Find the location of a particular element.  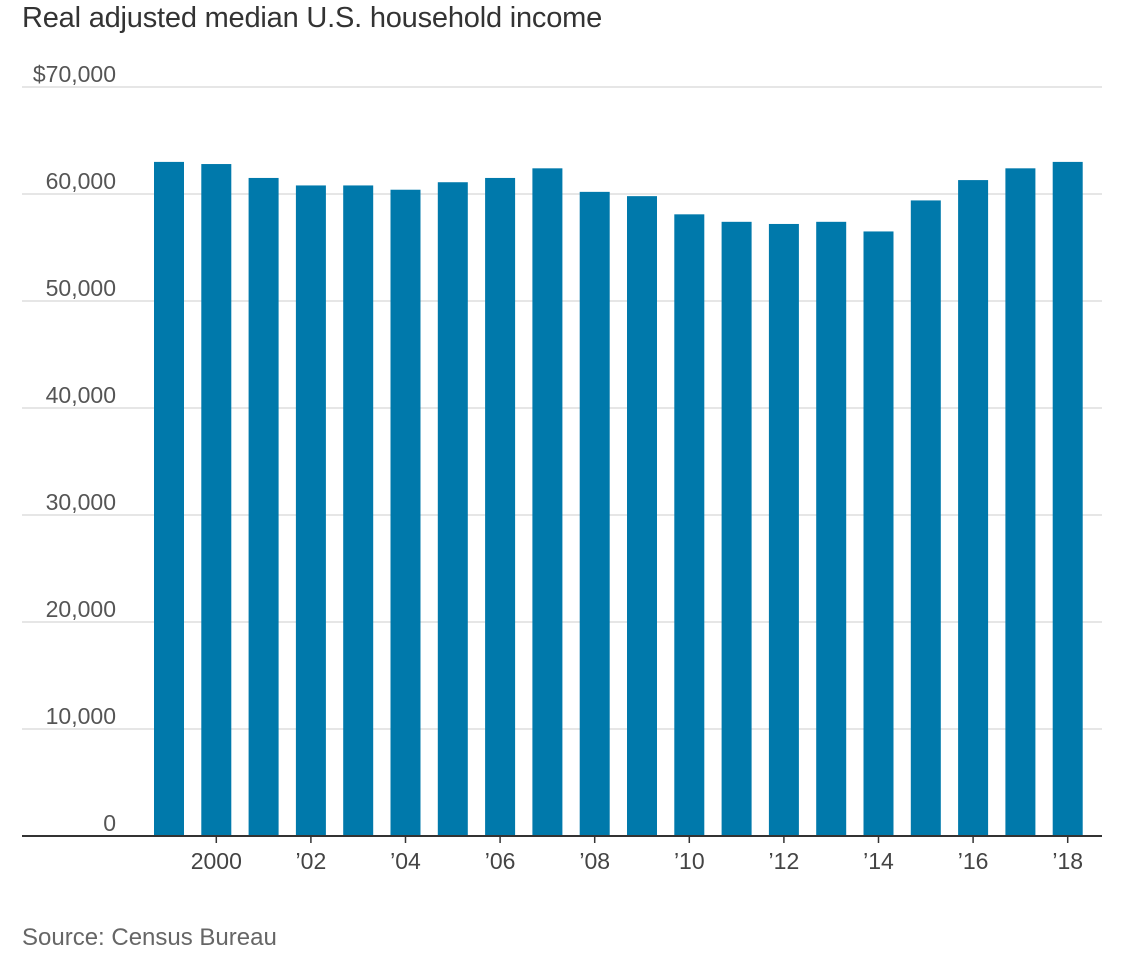

x-tick-label: ’16 is located at coordinates (973, 861).